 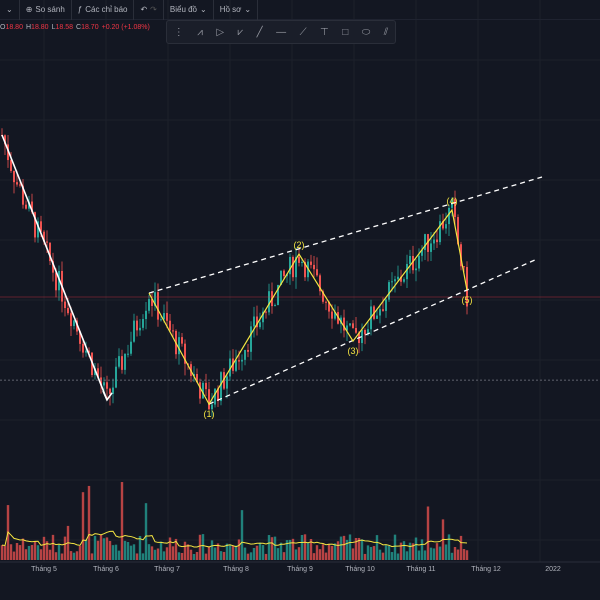 I want to click on indicators-button: ƒ Các chỉ báo, so click(x=103, y=10).